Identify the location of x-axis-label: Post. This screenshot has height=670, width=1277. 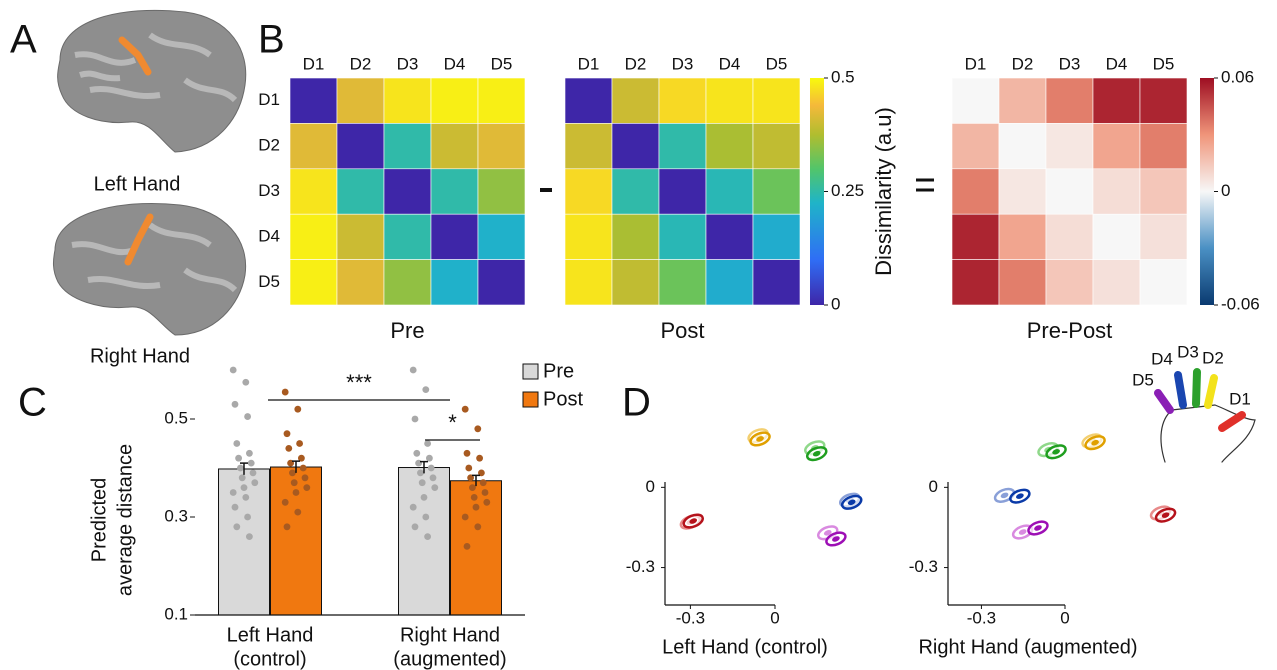
(682, 330).